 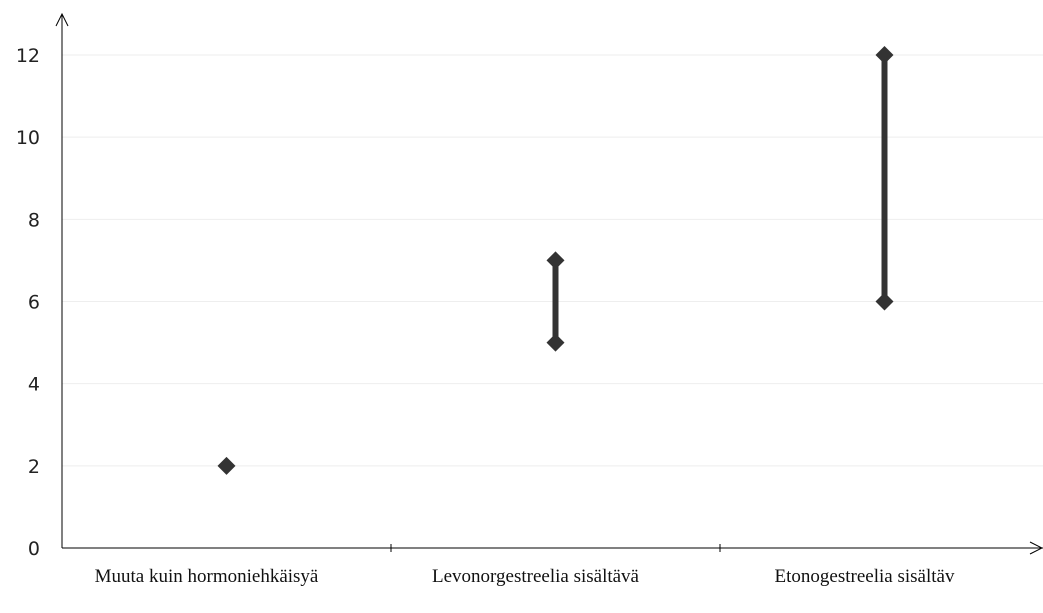 What do you see at coordinates (865, 576) in the screenshot?
I see `x-category-label: Etonogestreelia sisältäv` at bounding box center [865, 576].